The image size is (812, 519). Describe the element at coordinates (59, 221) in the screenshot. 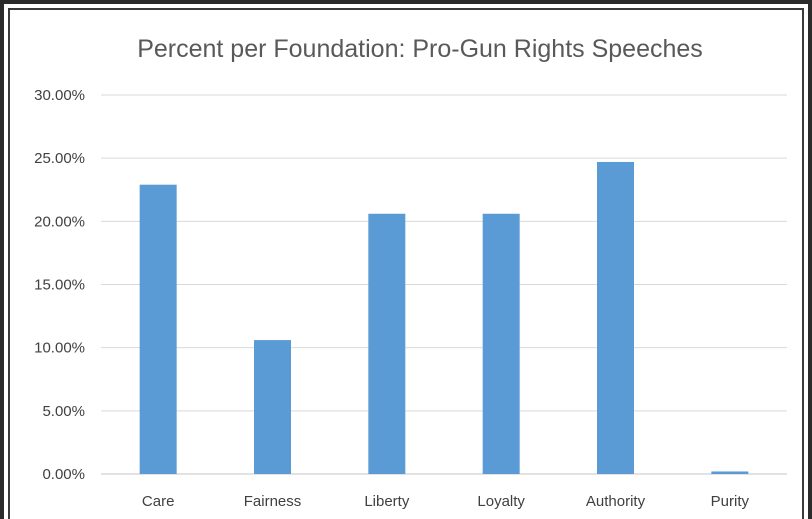

I see `y-tick-label: 20.00%` at that location.